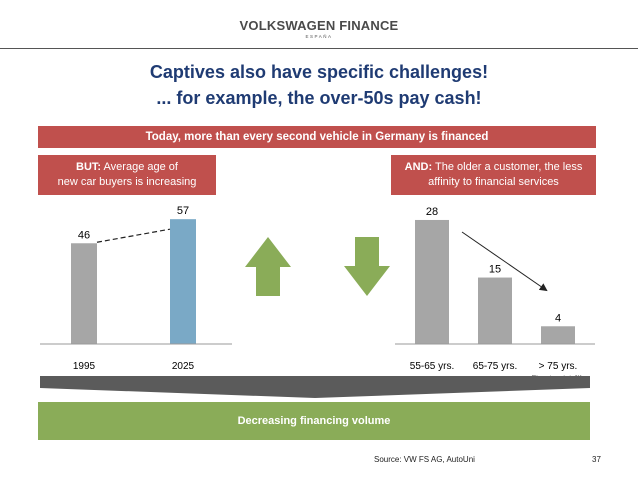 The width and height of the screenshot is (638, 479). I want to click on chart2-bar-75-plus, so click(558, 335).